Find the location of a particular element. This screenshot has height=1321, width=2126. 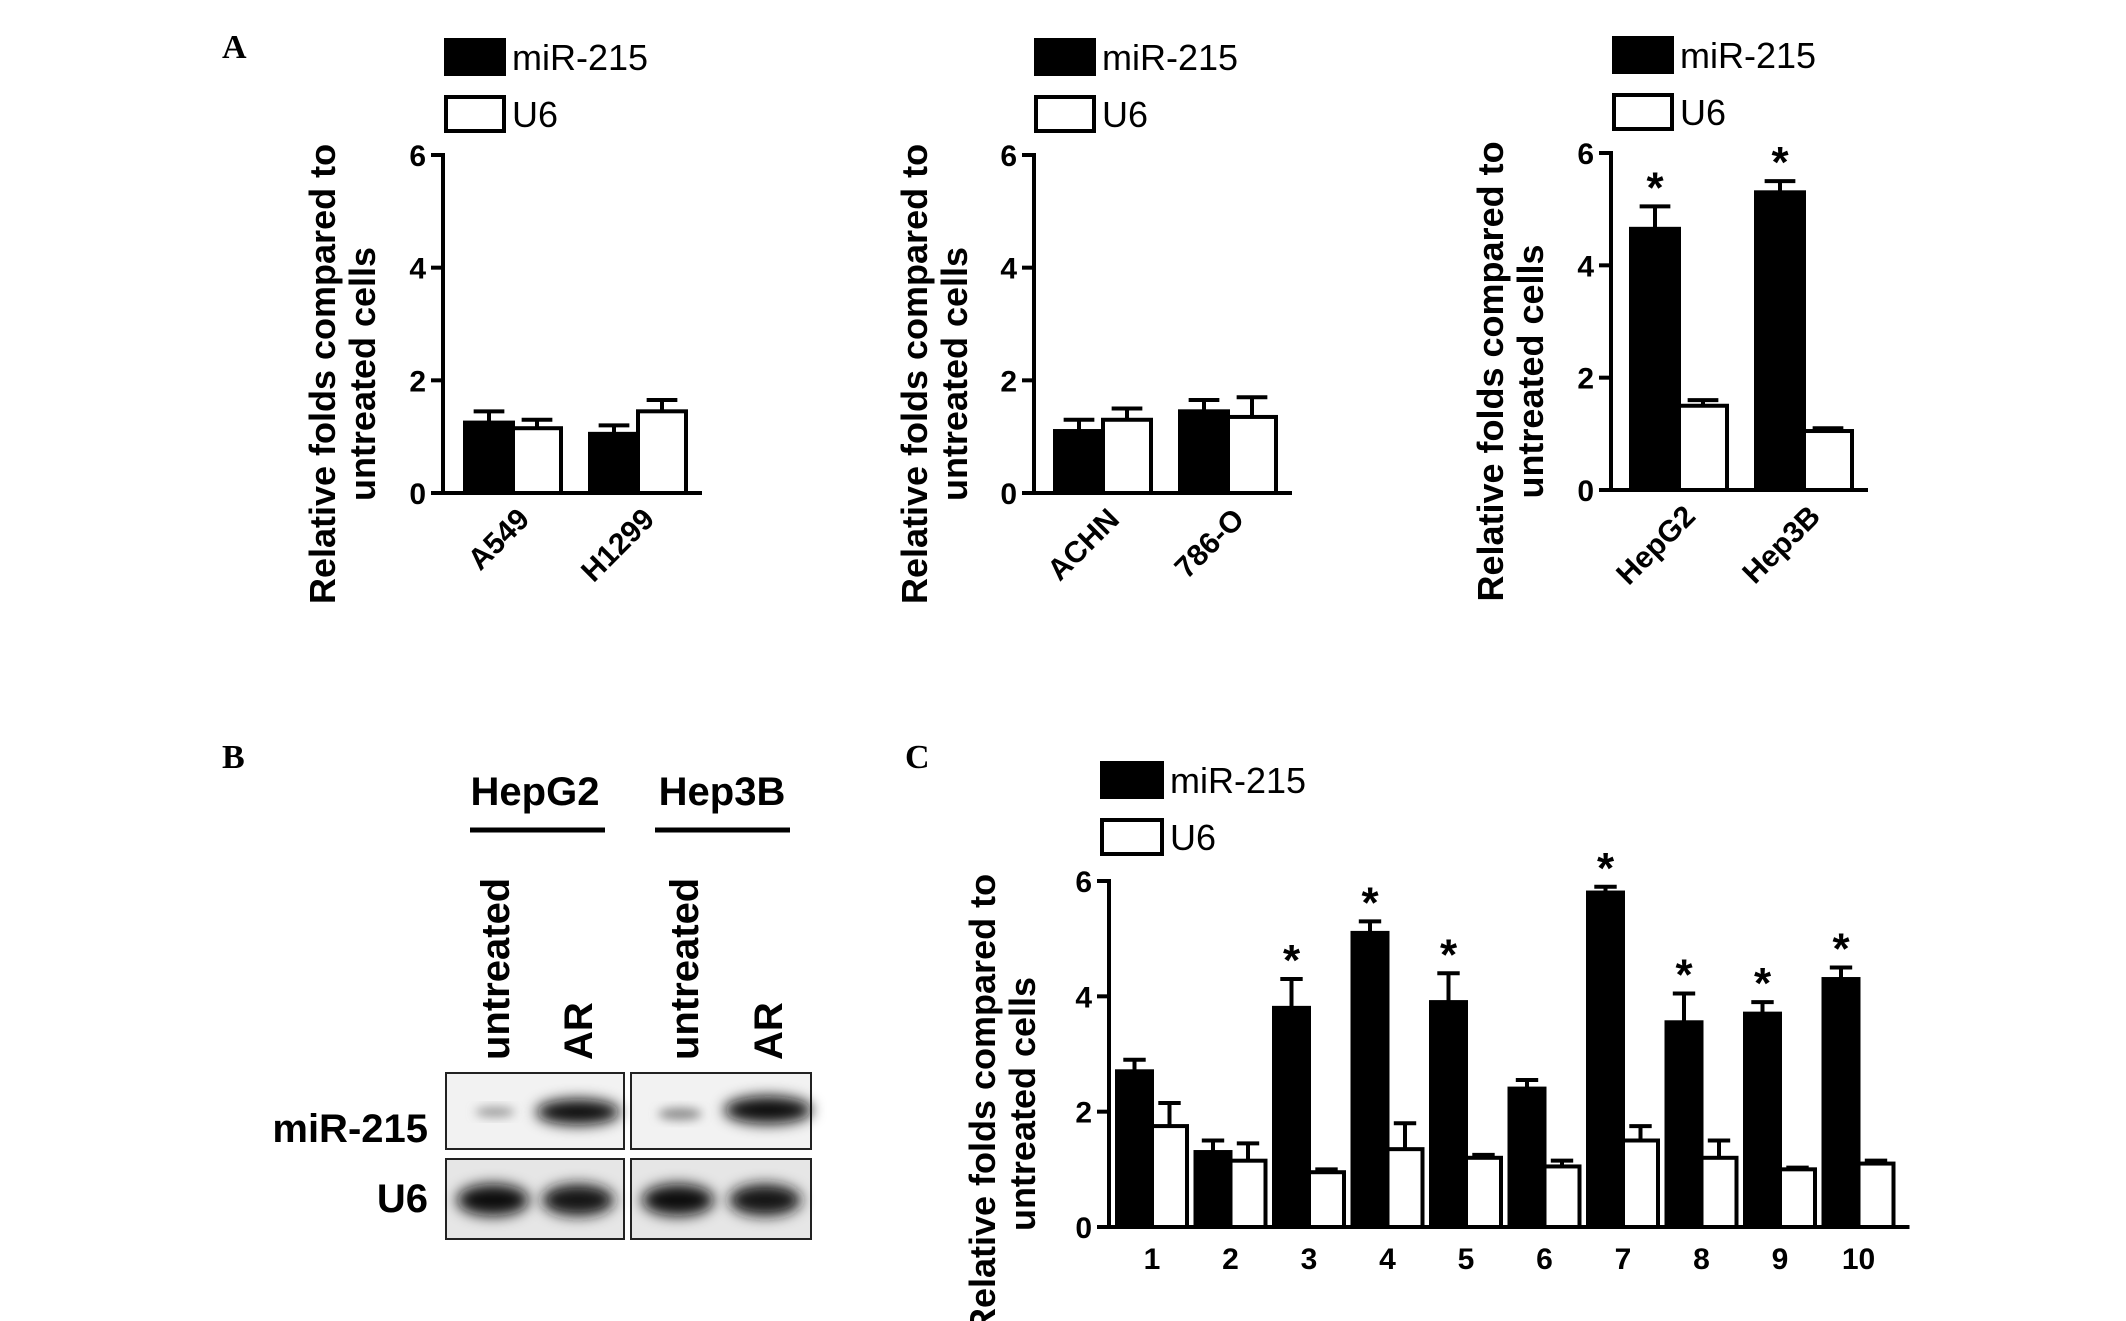

x-tick-label: 3 is located at coordinates (1309, 1259).